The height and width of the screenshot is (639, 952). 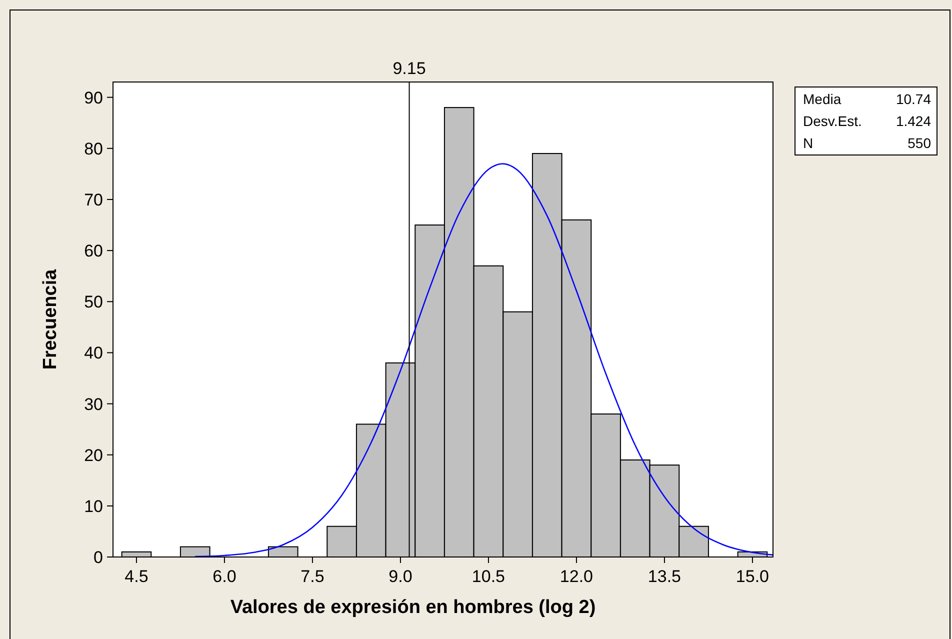 What do you see at coordinates (98, 557) in the screenshot?
I see `y-tick-label: 0` at bounding box center [98, 557].